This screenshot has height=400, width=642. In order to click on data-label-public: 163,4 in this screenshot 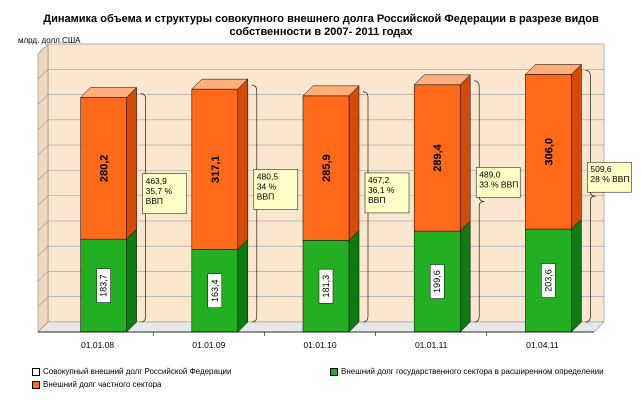, I will do `click(215, 290)`.